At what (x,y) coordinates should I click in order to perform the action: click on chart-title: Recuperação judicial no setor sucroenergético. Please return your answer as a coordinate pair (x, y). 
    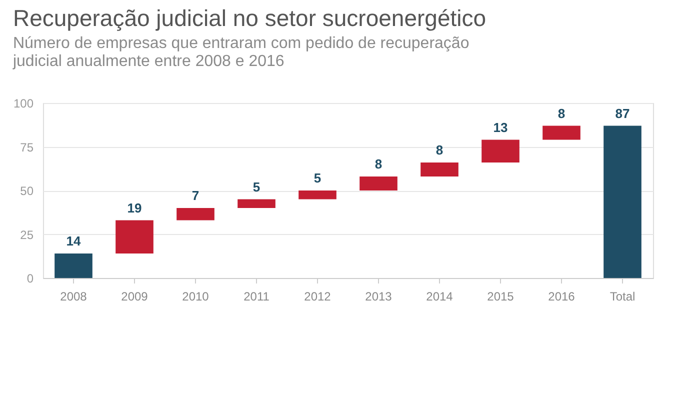
    Looking at the image, I should click on (249, 18).